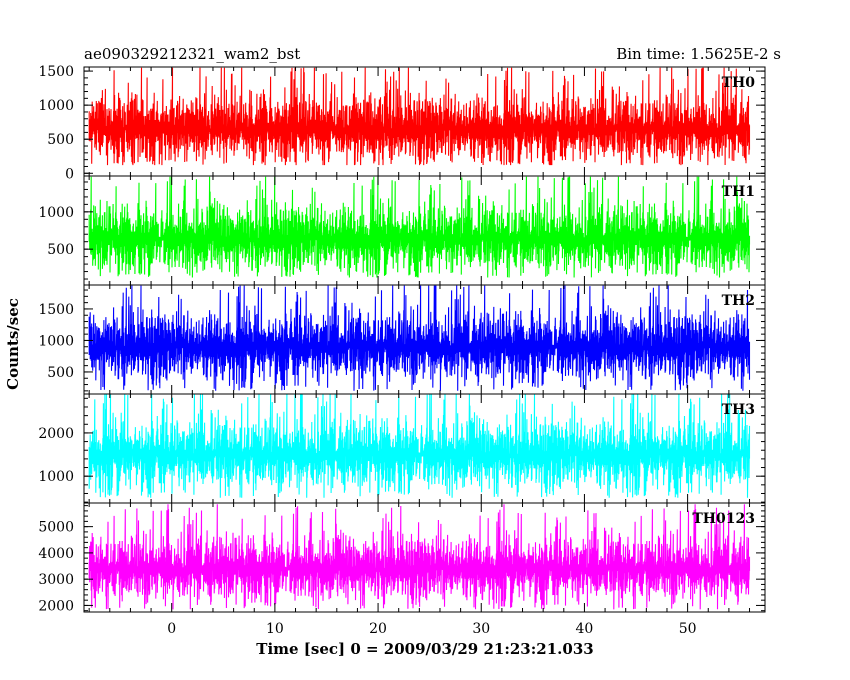  Describe the element at coordinates (419, 338) in the screenshot. I see `series-th2` at that location.